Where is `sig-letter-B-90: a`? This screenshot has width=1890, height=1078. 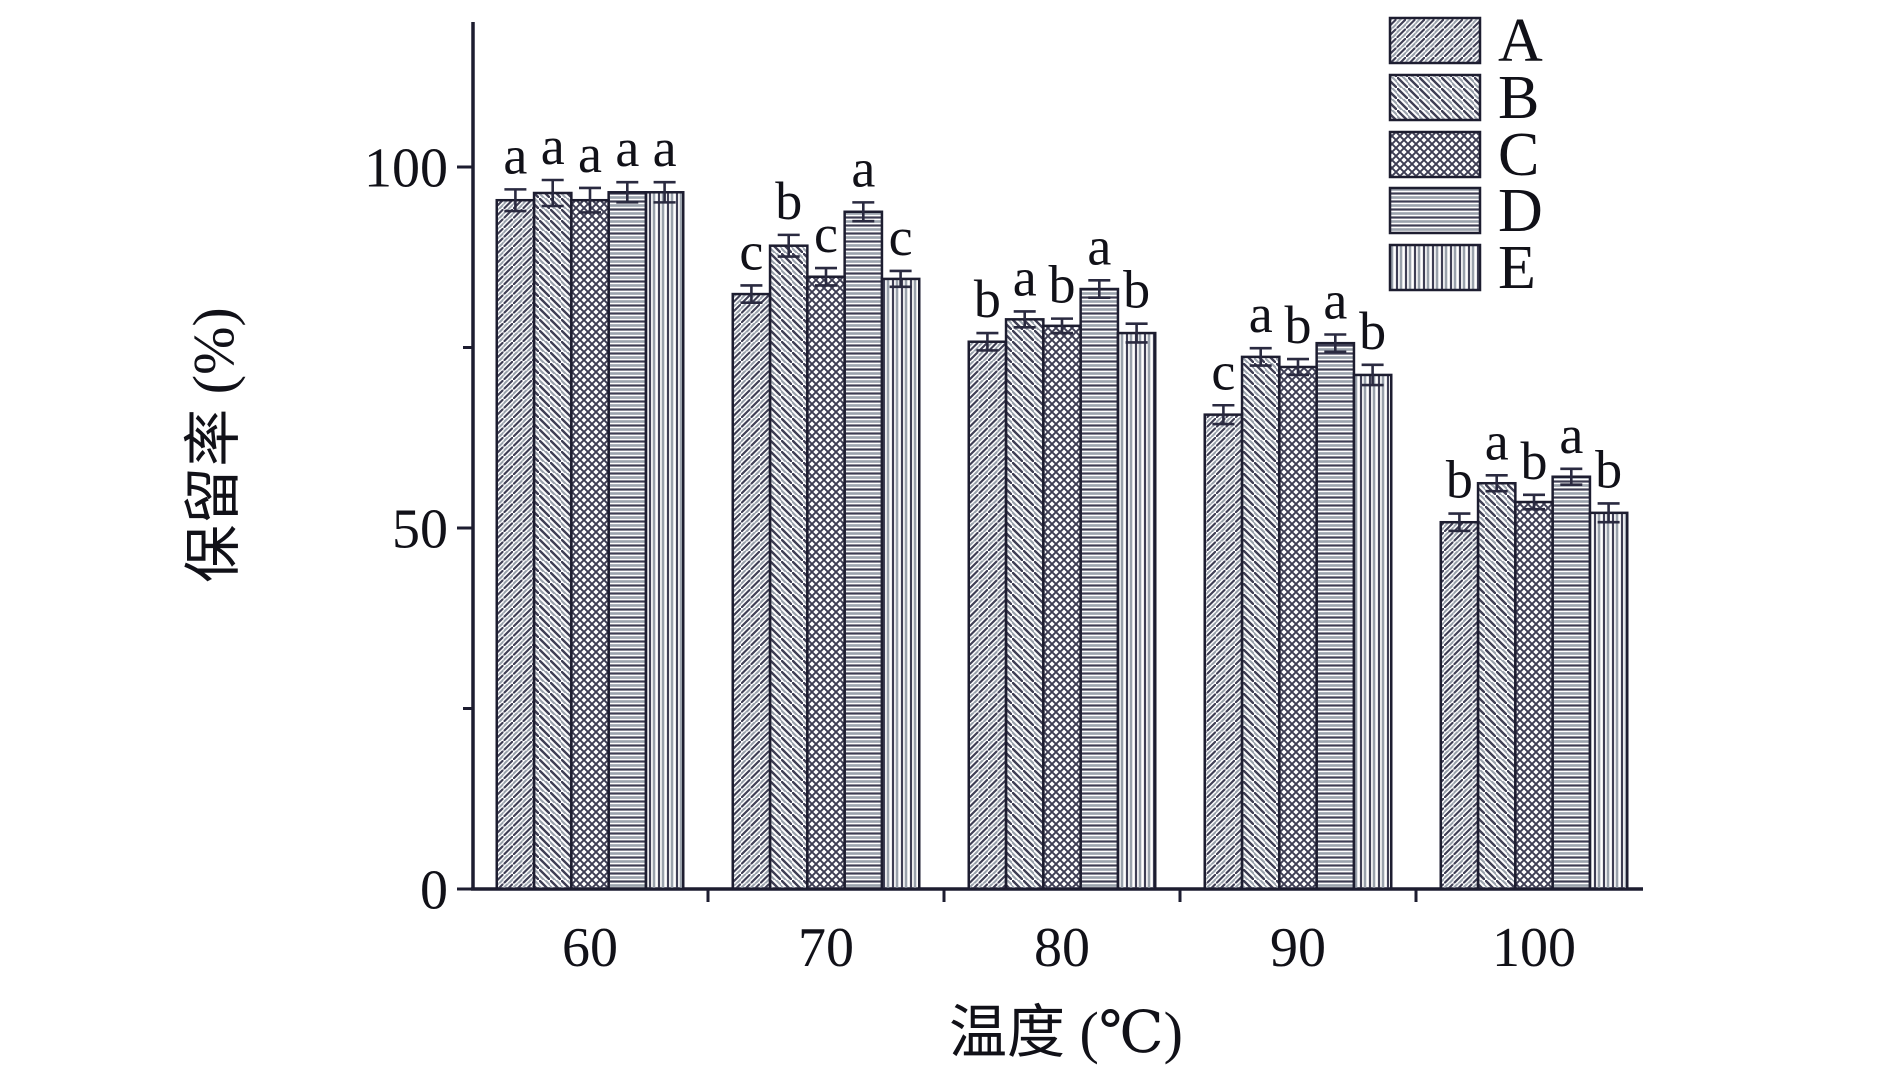
sig-letter-B-90: a is located at coordinates (1261, 314).